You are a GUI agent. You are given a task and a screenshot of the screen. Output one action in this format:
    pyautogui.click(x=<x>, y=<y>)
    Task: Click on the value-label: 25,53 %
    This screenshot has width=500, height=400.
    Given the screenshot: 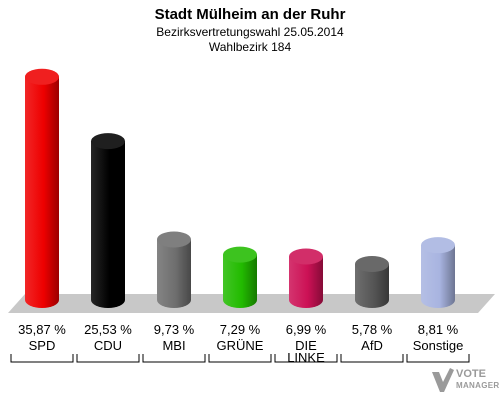 What is the action you would take?
    pyautogui.click(x=108, y=329)
    